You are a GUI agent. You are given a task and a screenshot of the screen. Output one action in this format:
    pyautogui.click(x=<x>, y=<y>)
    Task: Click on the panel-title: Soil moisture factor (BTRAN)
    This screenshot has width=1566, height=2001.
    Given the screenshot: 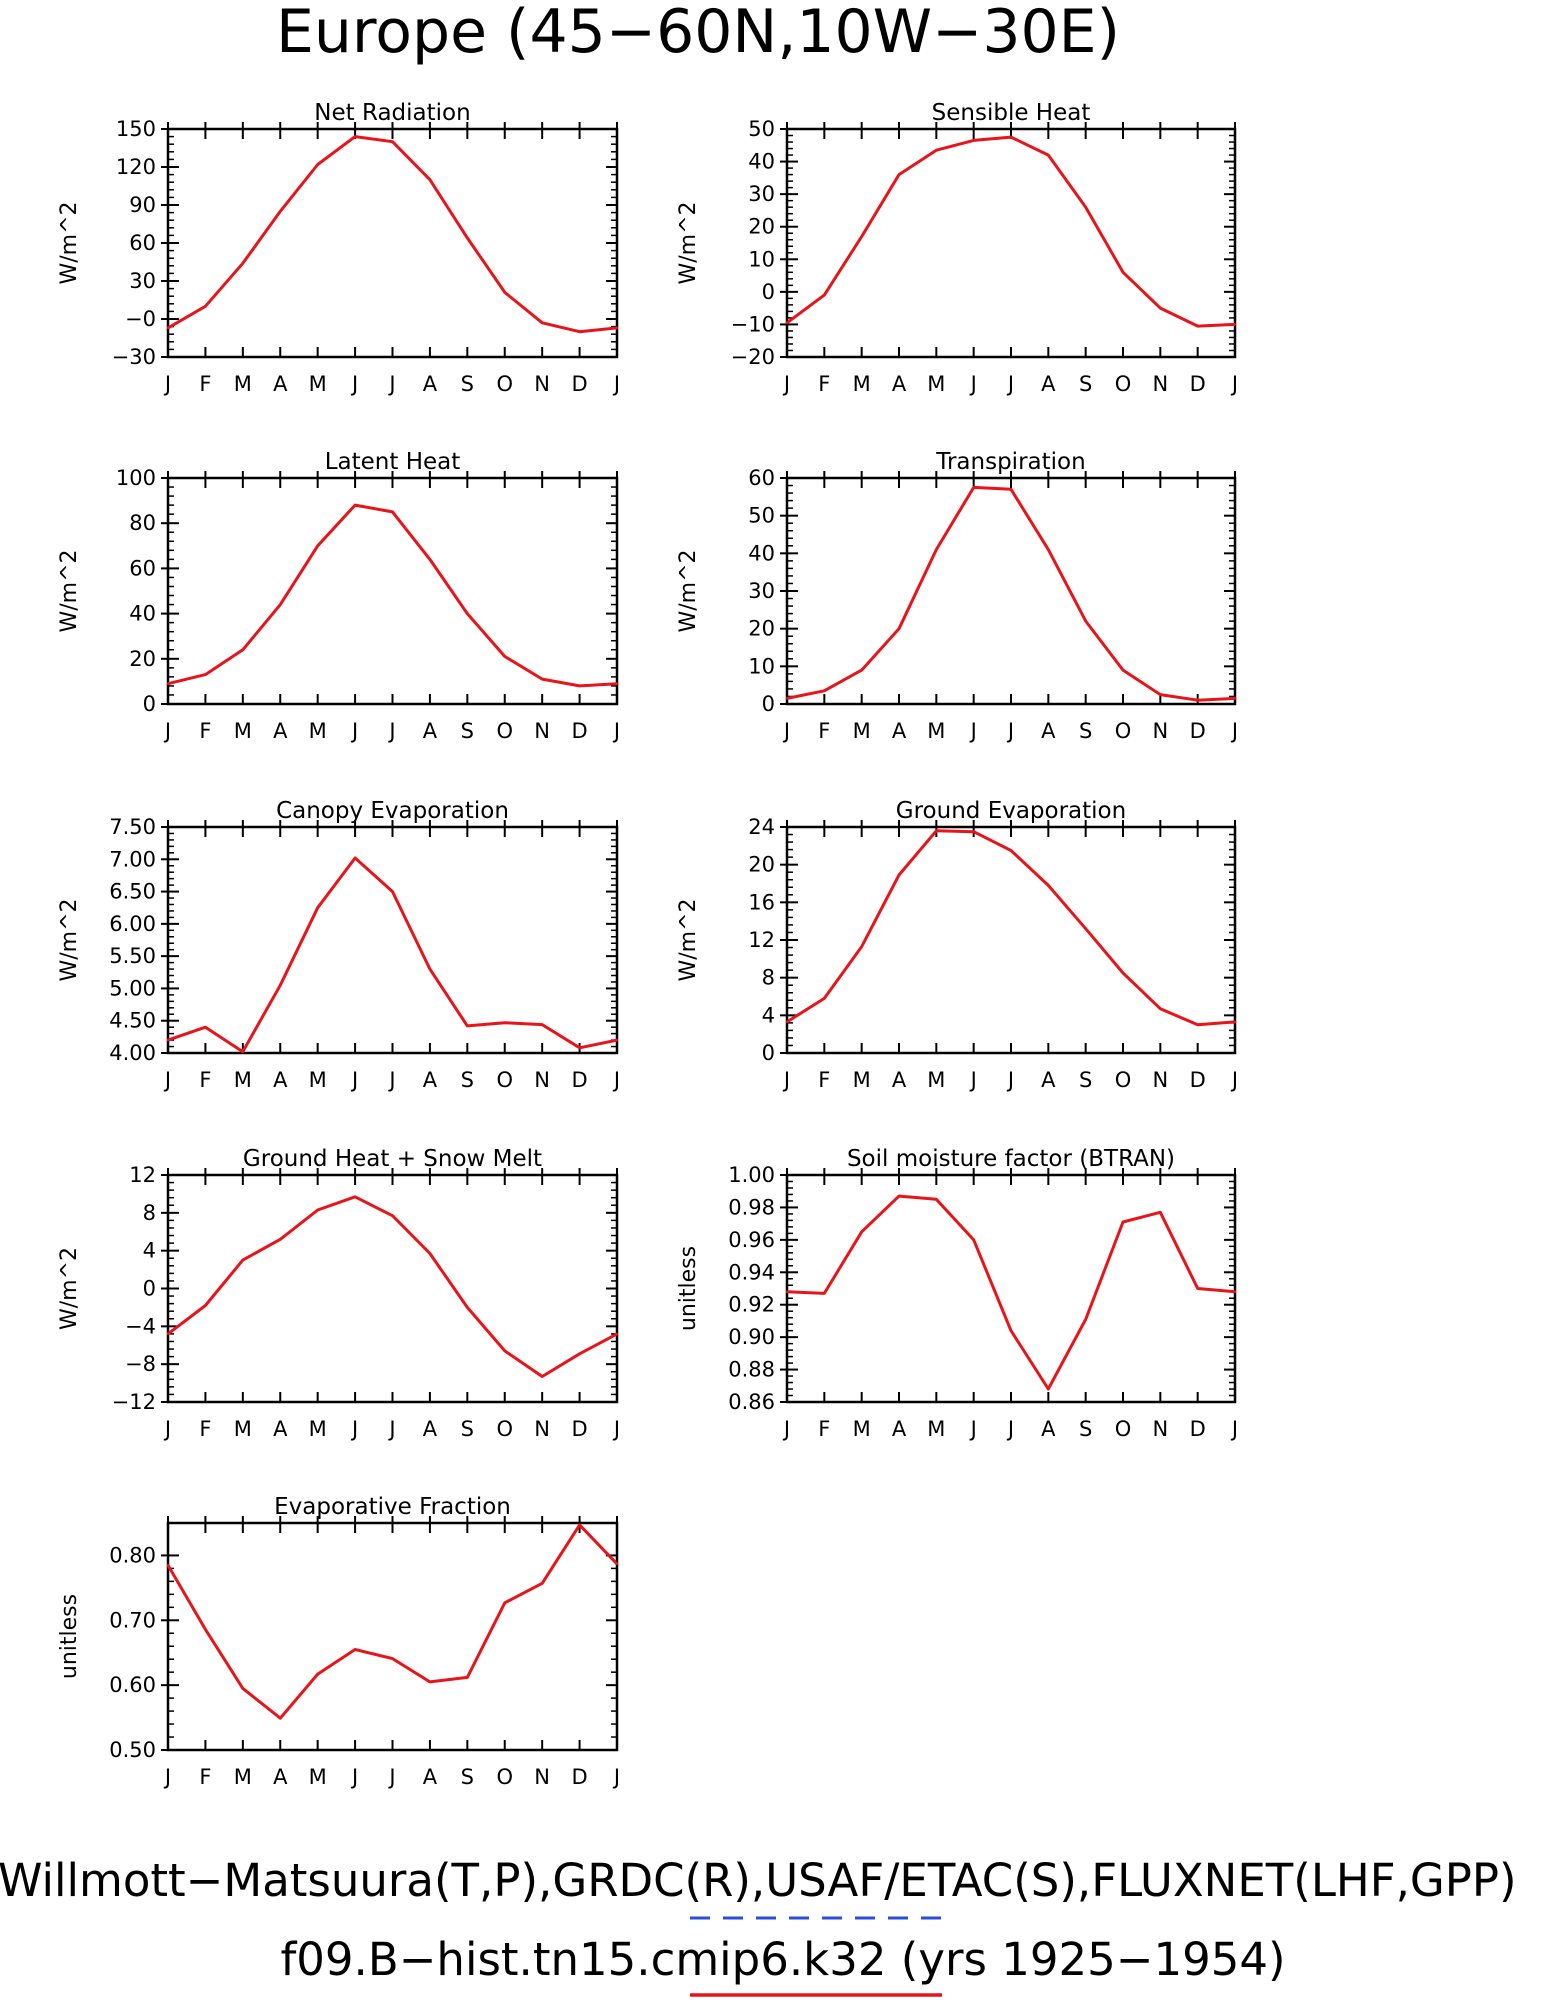 What is the action you would take?
    pyautogui.click(x=1011, y=1159)
    